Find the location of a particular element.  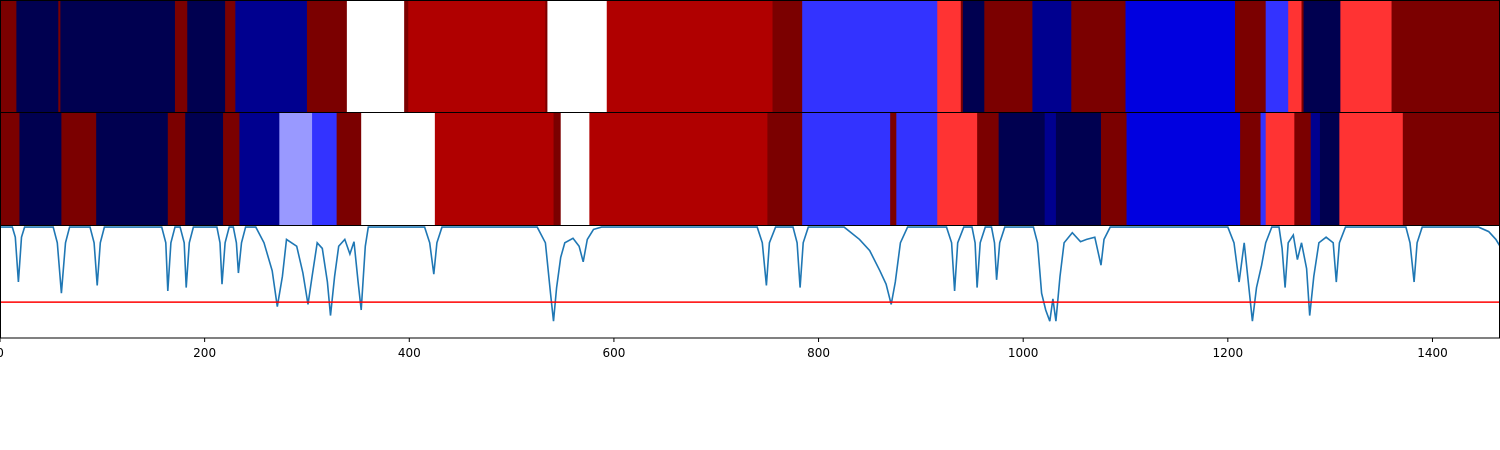

x-tick-label-600: 600 is located at coordinates (613, 353).